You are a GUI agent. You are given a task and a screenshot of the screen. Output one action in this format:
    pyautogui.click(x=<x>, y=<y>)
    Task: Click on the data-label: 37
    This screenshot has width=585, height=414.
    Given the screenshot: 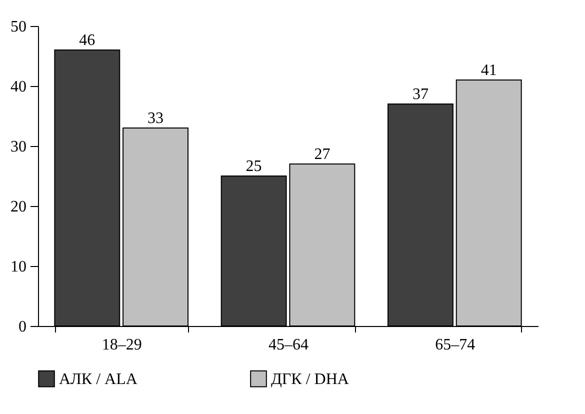 What is the action you would take?
    pyautogui.click(x=420, y=94)
    